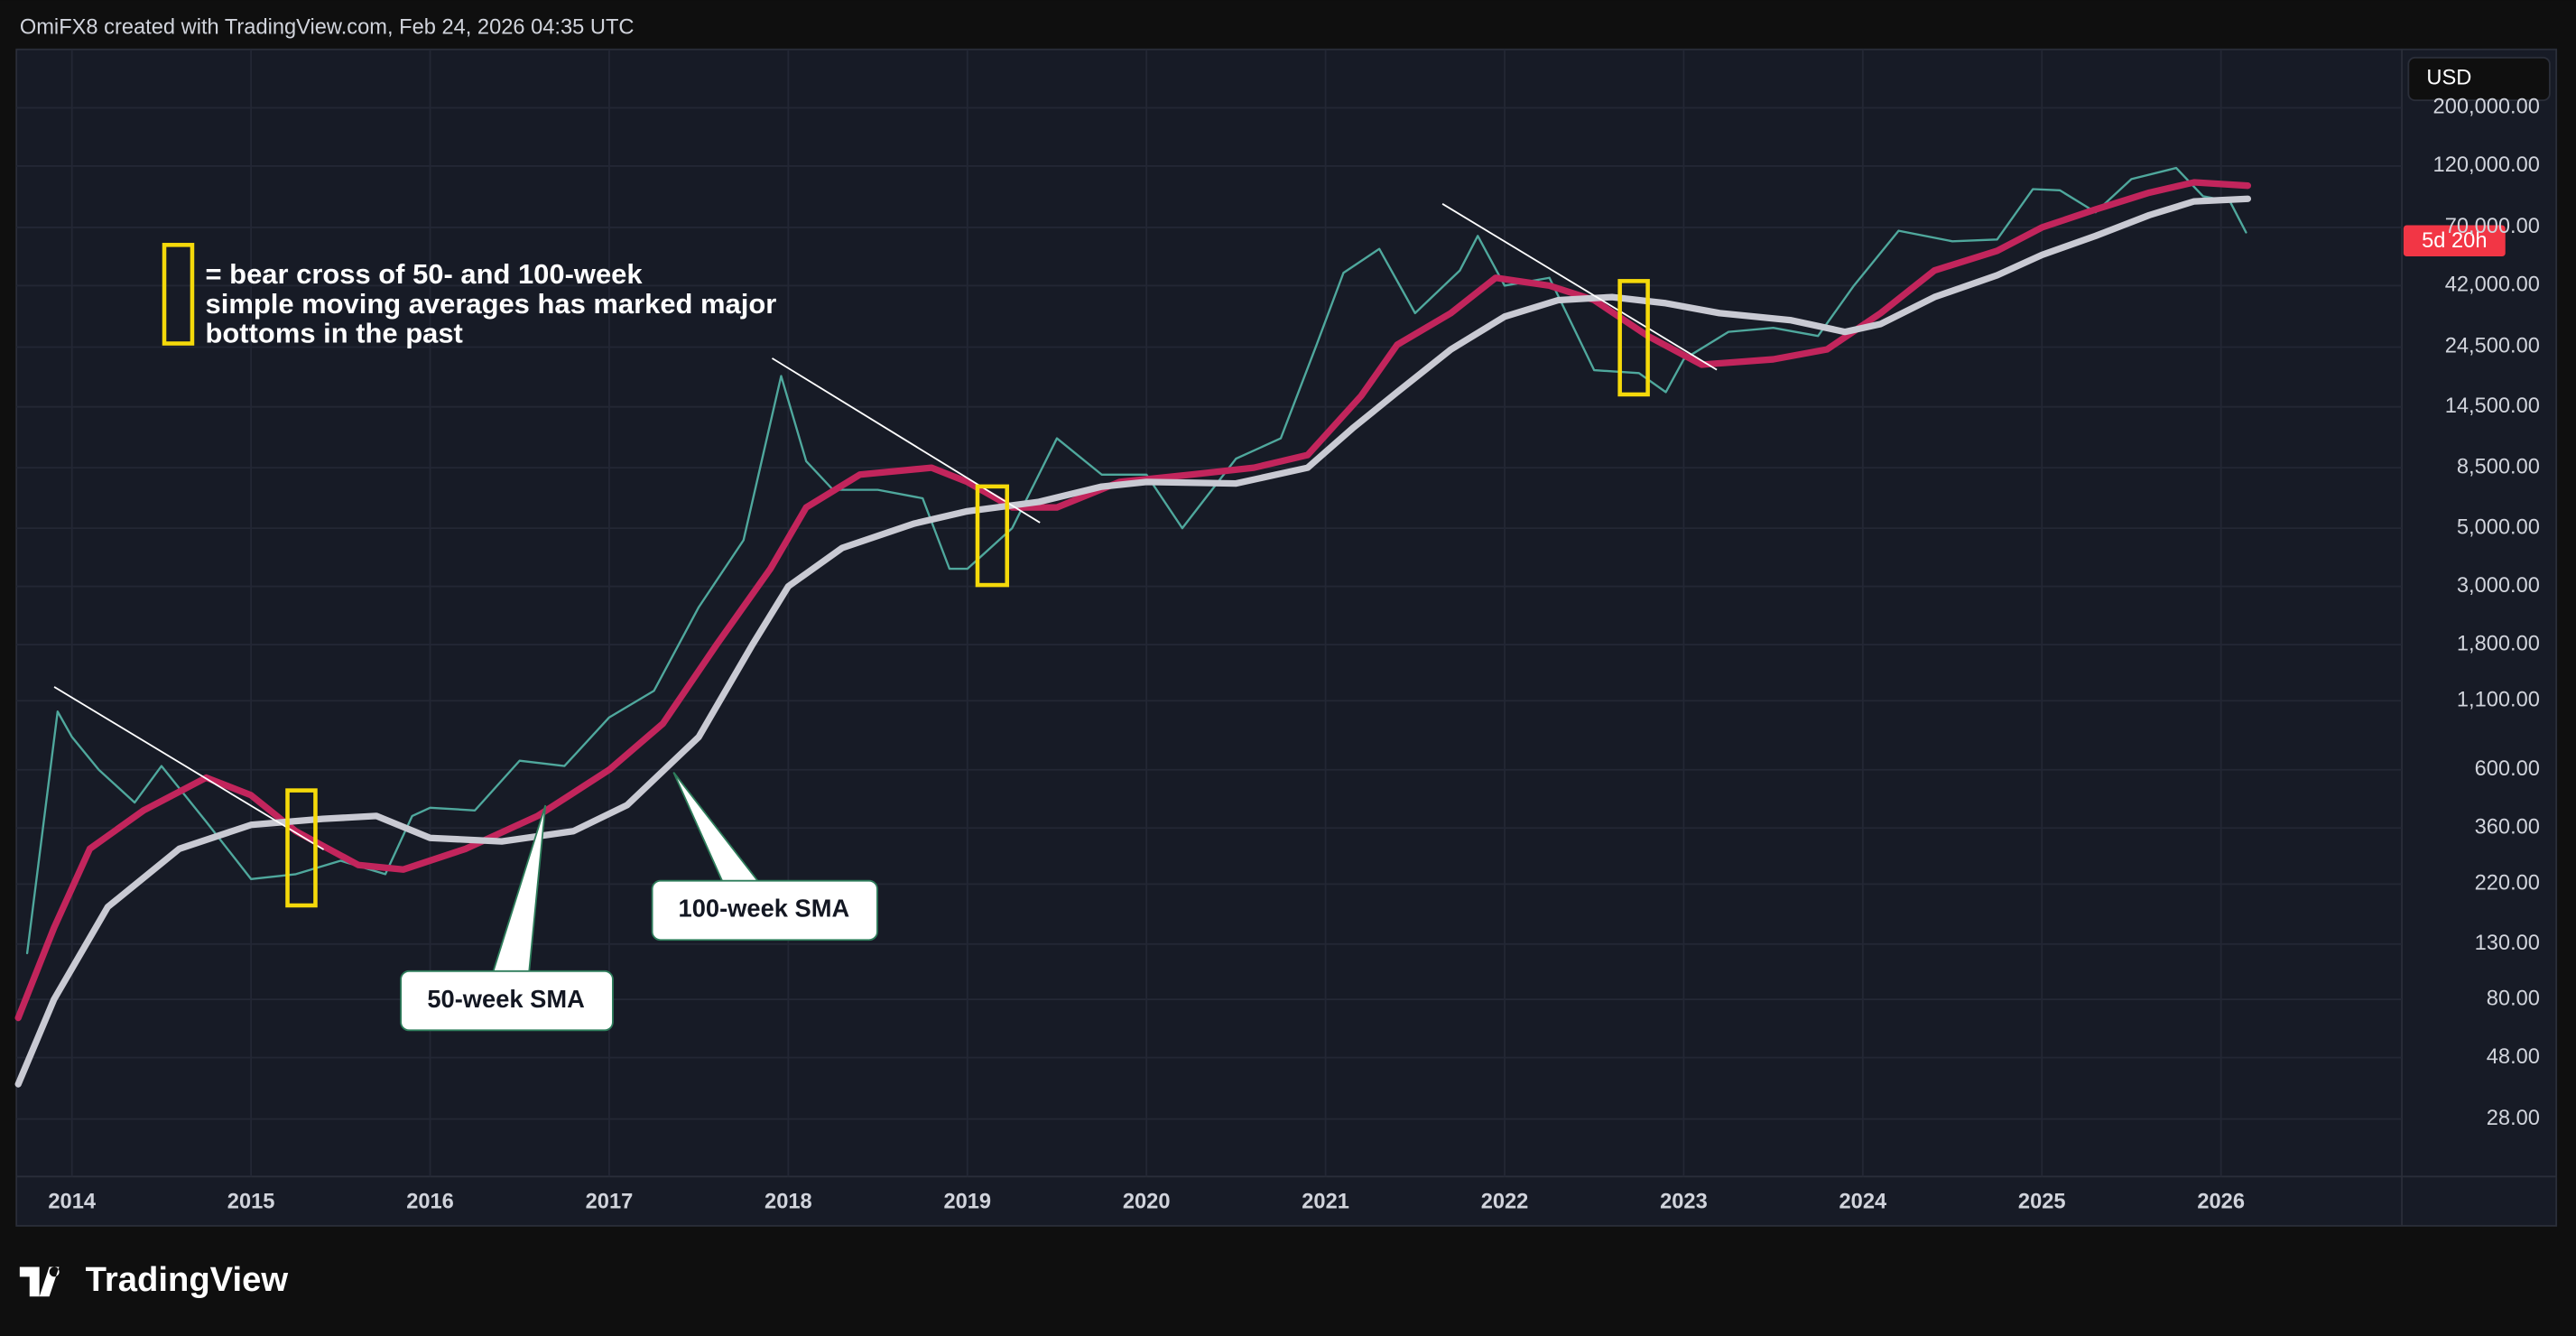 This screenshot has height=1336, width=2576. I want to click on y-tick-label: 80.00, so click(2514, 998).